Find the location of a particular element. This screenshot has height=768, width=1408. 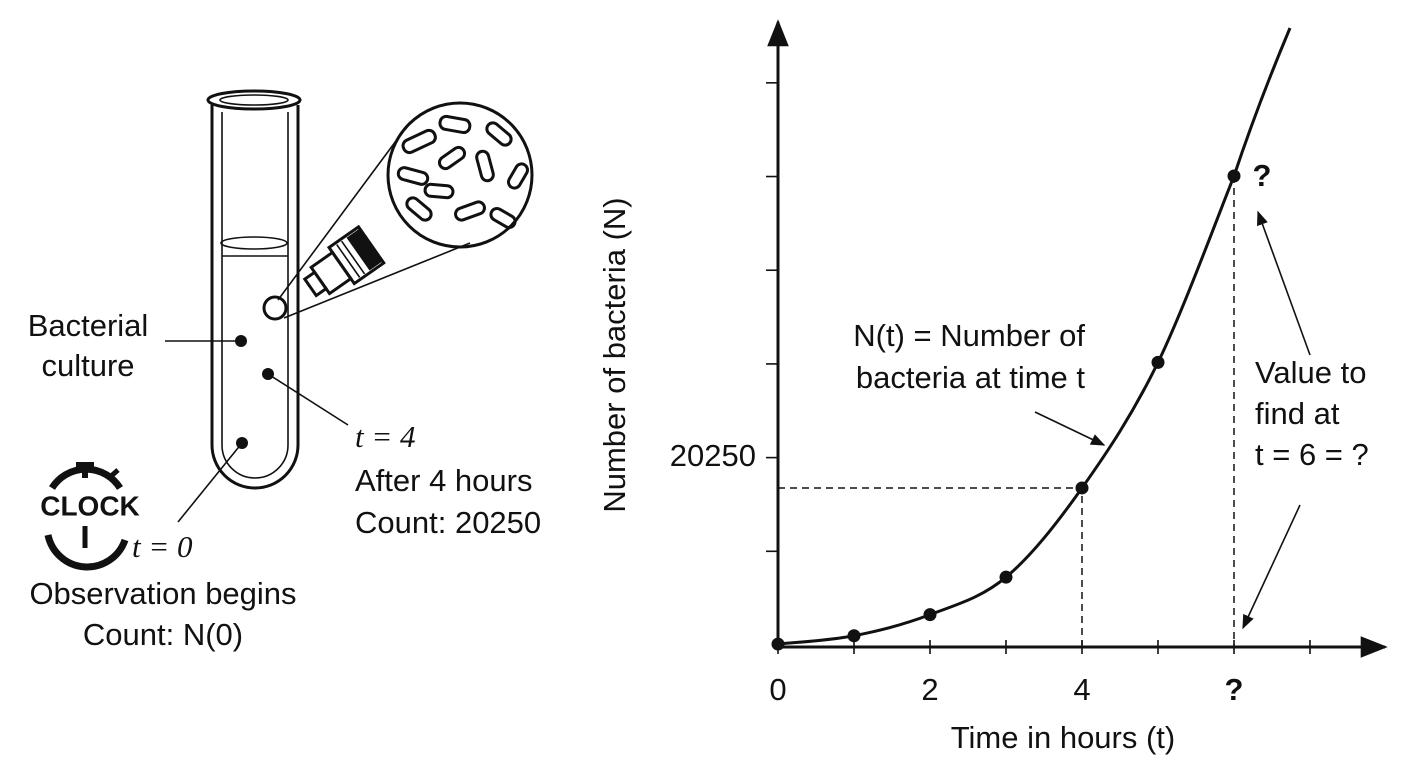

x-tick-label: ? is located at coordinates (1234, 689).